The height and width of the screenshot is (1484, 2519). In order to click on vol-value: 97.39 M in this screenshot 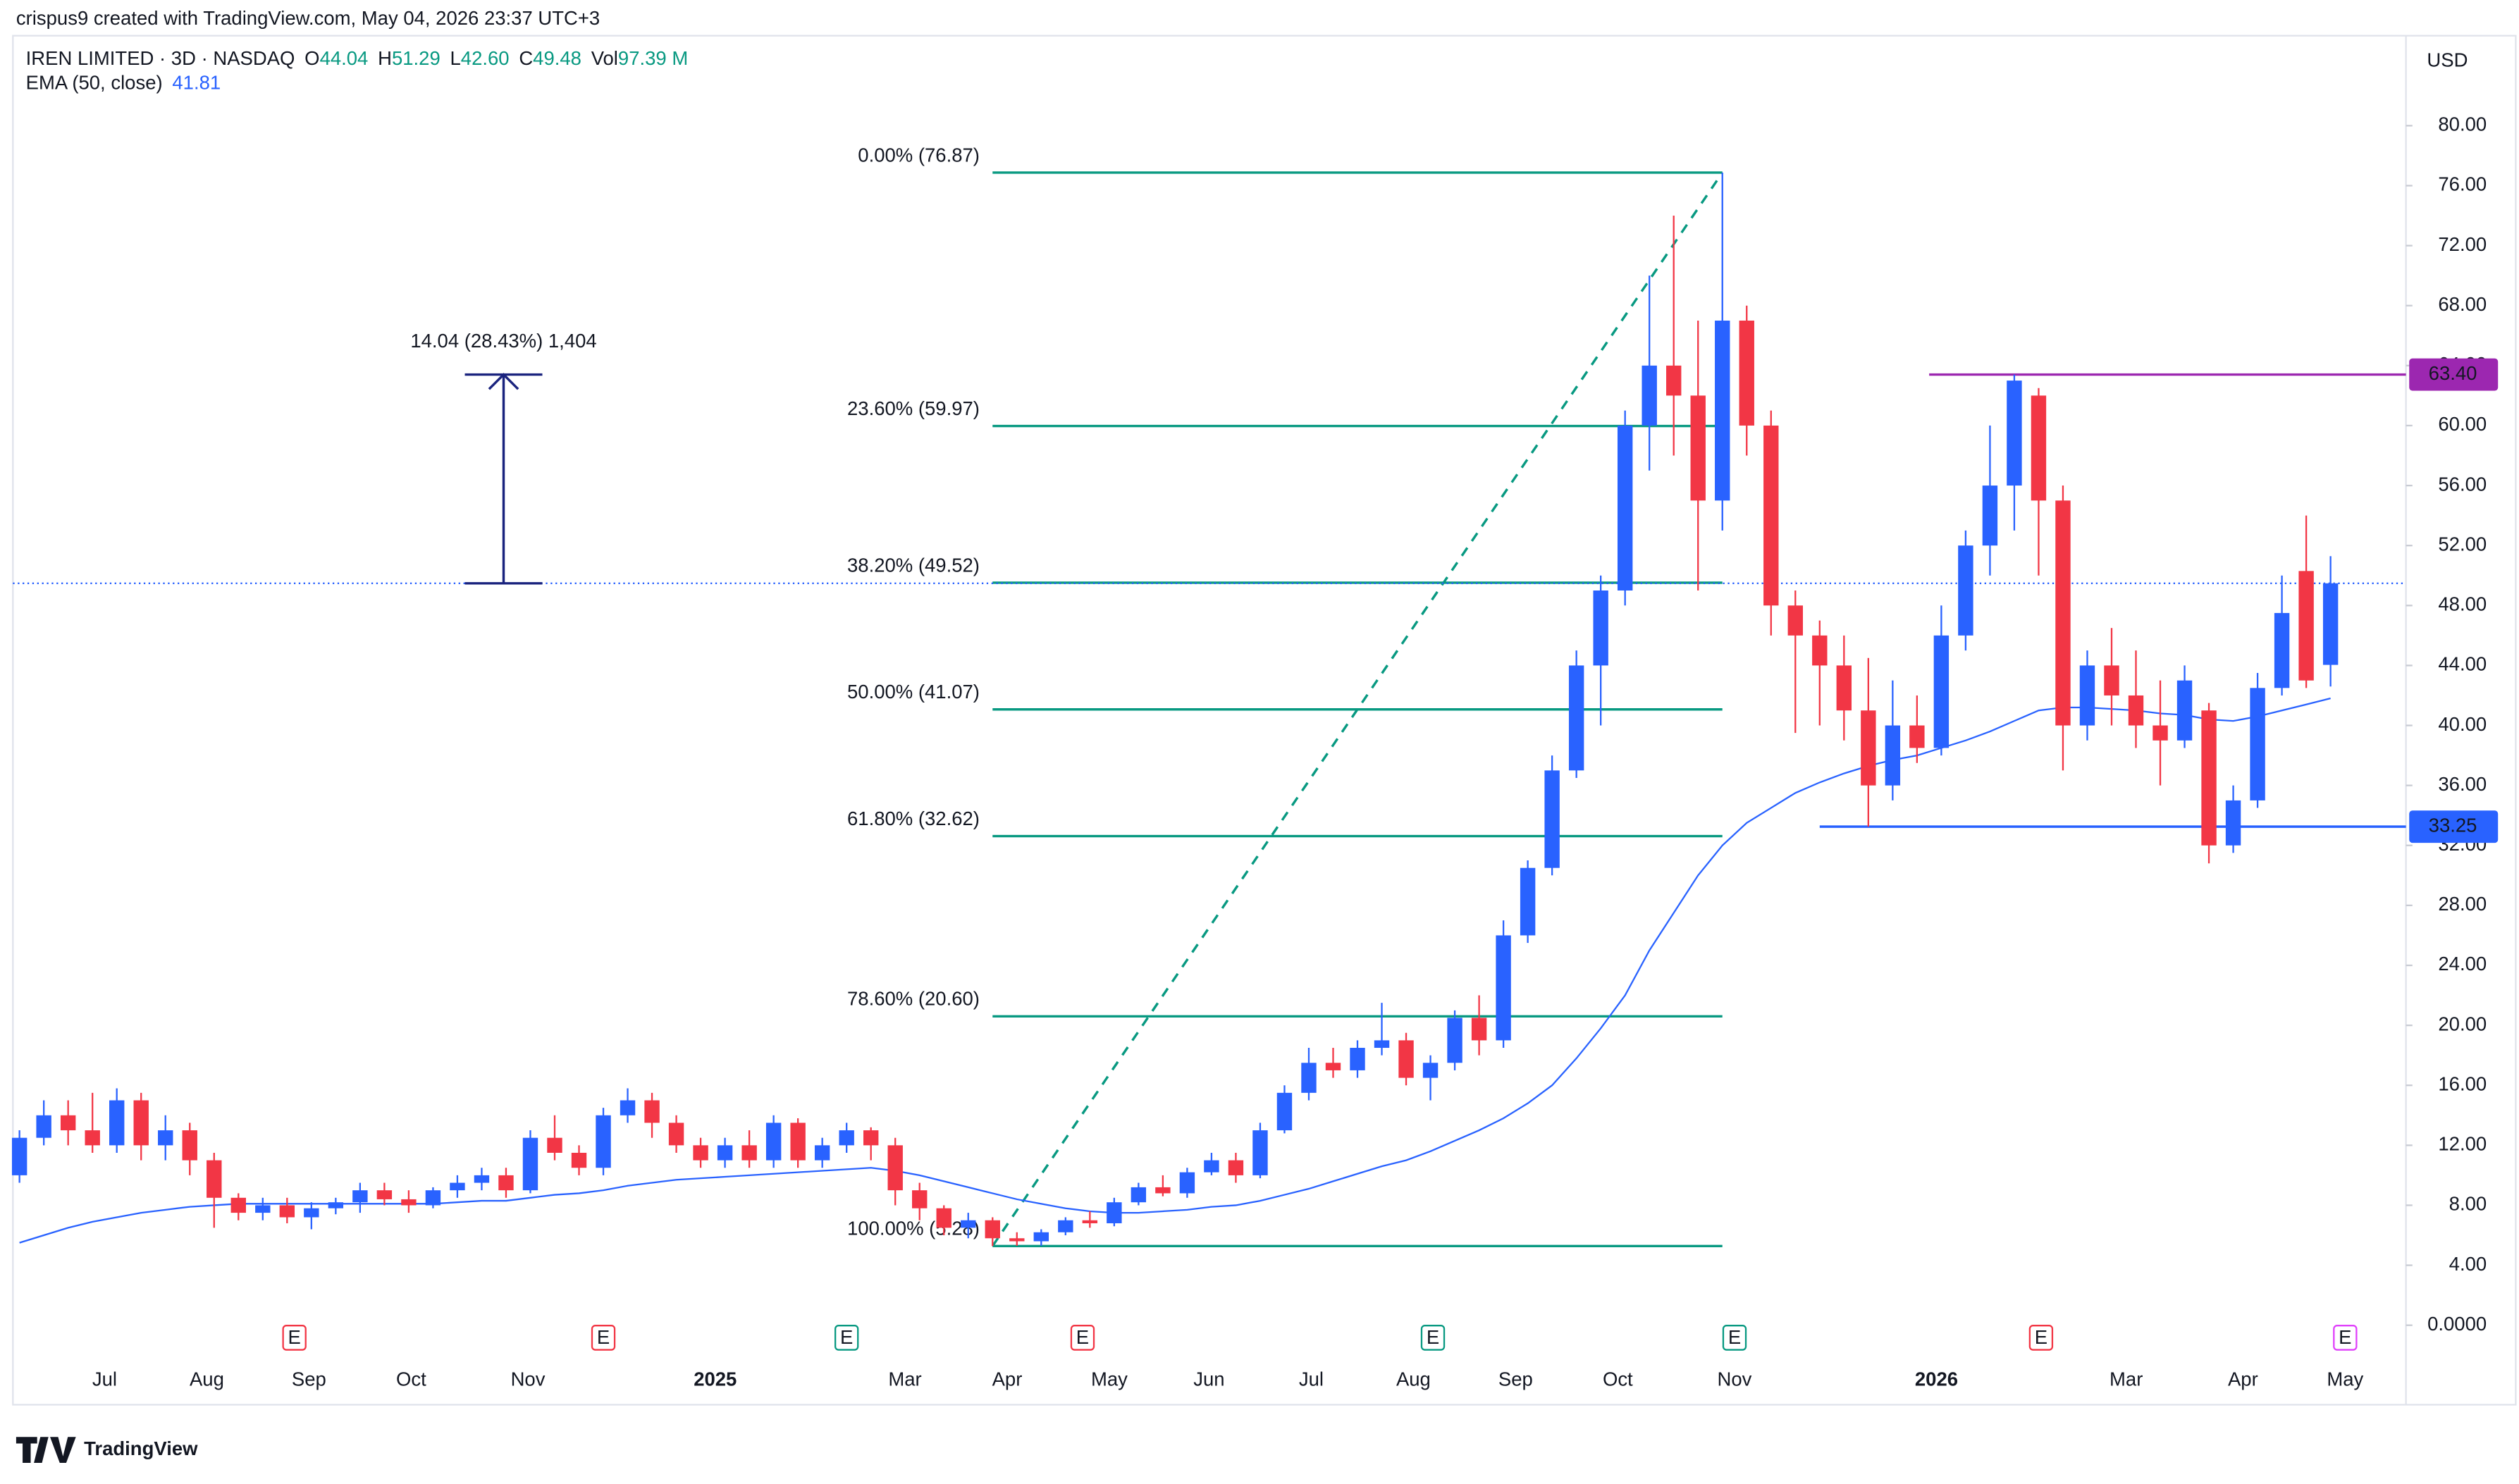, I will do `click(653, 58)`.